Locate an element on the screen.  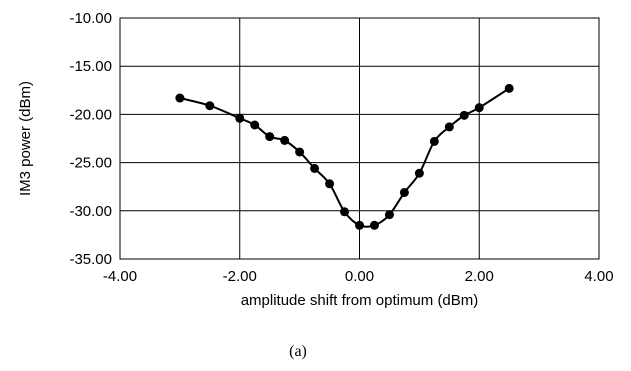
x-tick-label: 4.00 is located at coordinates (598, 276).